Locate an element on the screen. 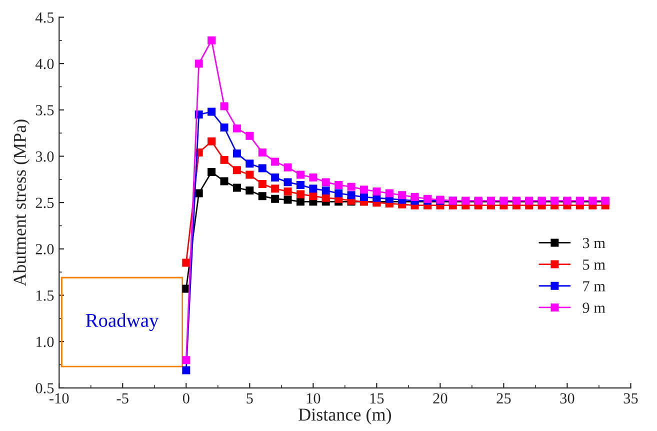 Image resolution: width=657 pixels, height=431 pixels. y-tick-label: 4.0 is located at coordinates (44, 64).